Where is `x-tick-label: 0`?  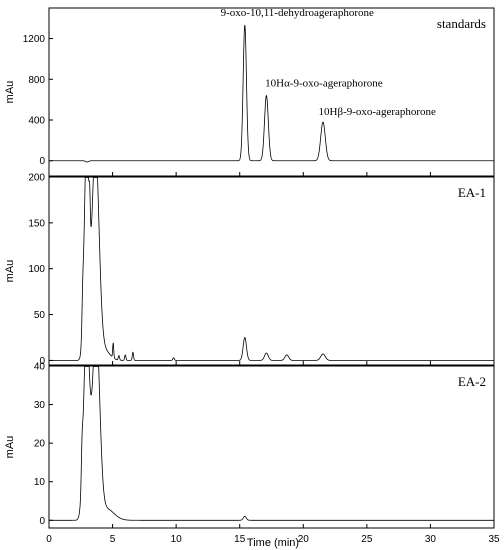
x-tick-label: 0 is located at coordinates (49, 539).